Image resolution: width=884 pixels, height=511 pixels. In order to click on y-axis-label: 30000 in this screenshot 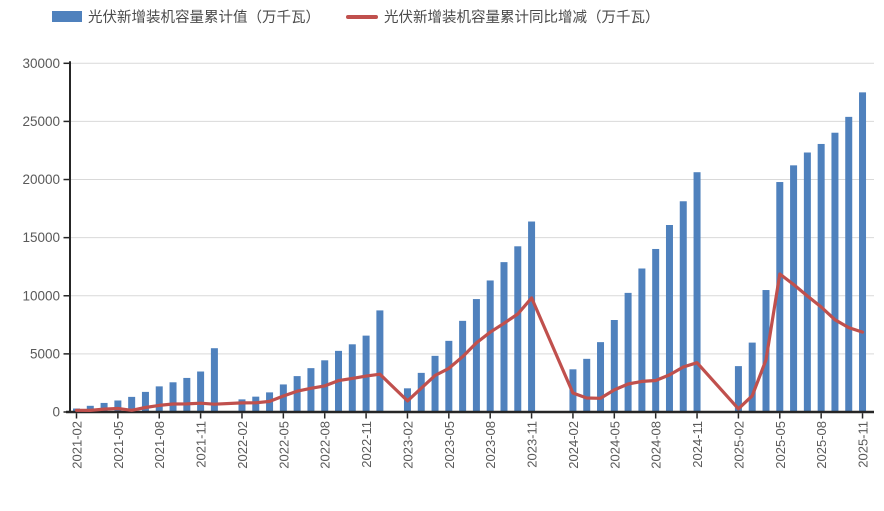, I will do `click(41, 63)`.